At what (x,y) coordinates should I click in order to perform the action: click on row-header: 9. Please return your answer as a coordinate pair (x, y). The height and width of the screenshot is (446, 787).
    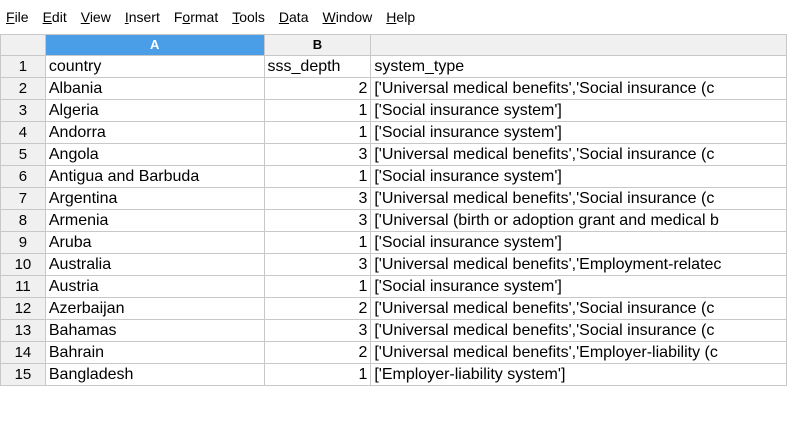
    Looking at the image, I should click on (23, 242).